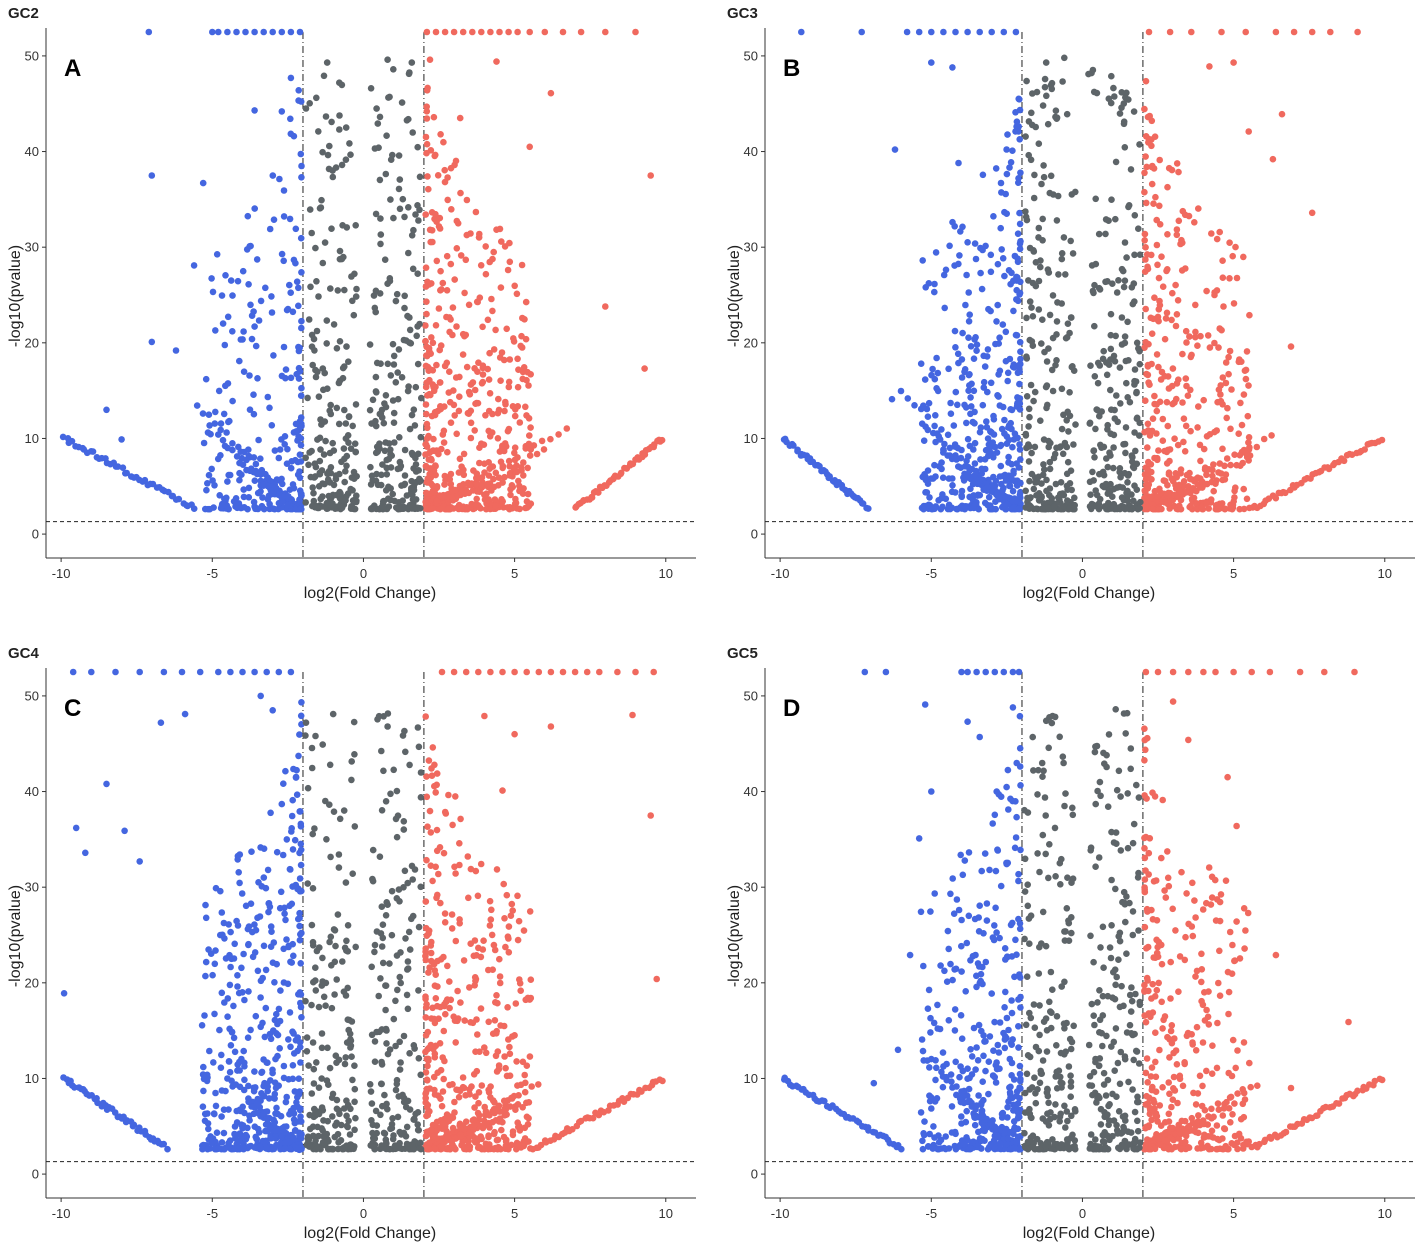  What do you see at coordinates (791, 68) in the screenshot?
I see `panel-letter: B` at bounding box center [791, 68].